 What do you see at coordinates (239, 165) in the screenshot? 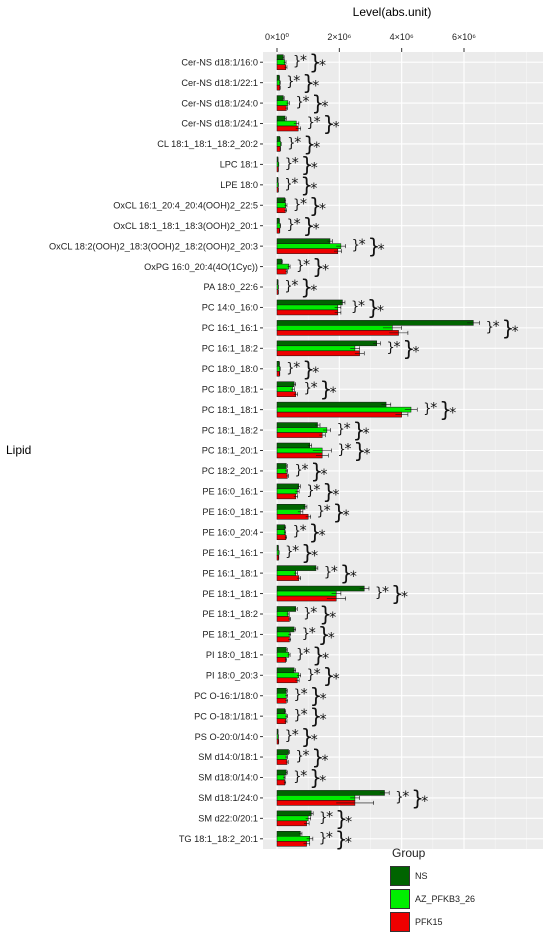
I see `y-tick-label: LPC 18:1` at bounding box center [239, 165].